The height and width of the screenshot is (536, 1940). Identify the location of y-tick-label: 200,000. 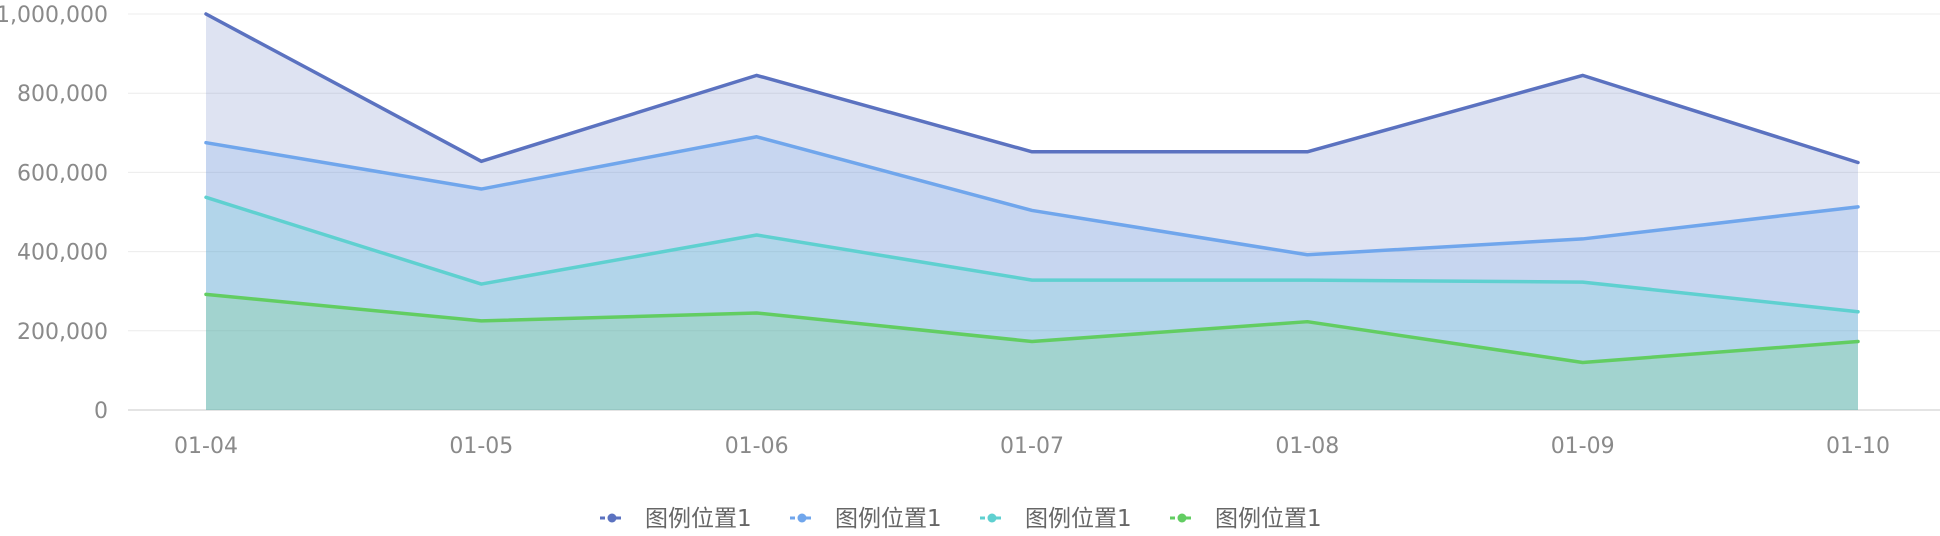
(62, 332).